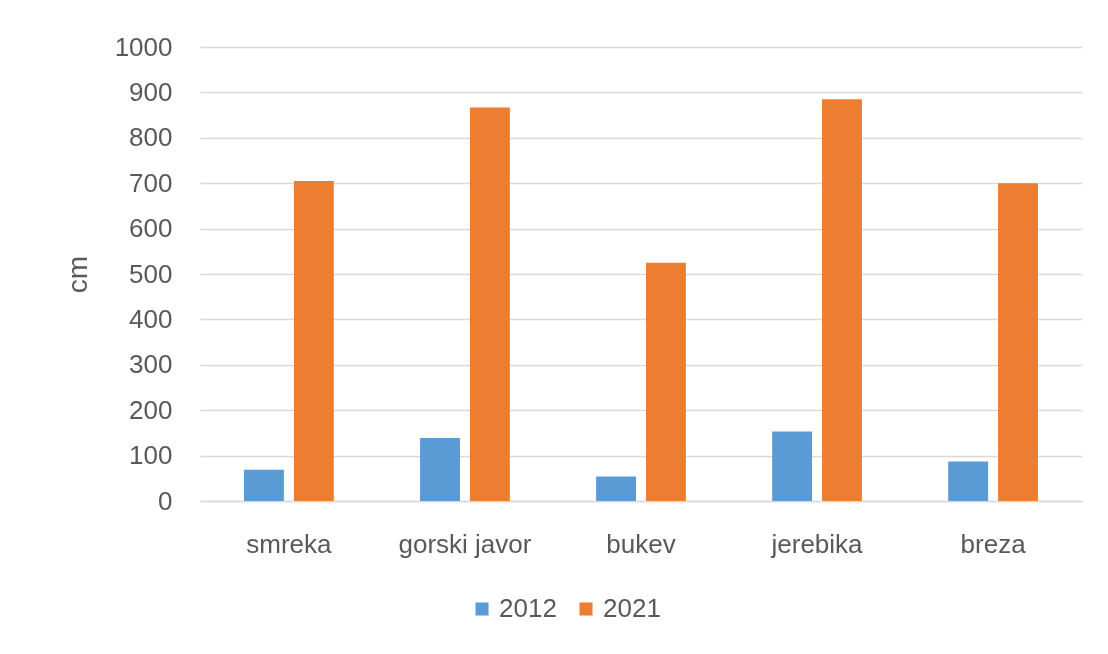 Image resolution: width=1108 pixels, height=654 pixels. Describe the element at coordinates (143, 46) in the screenshot. I see `y-tick-label: 1000` at that location.